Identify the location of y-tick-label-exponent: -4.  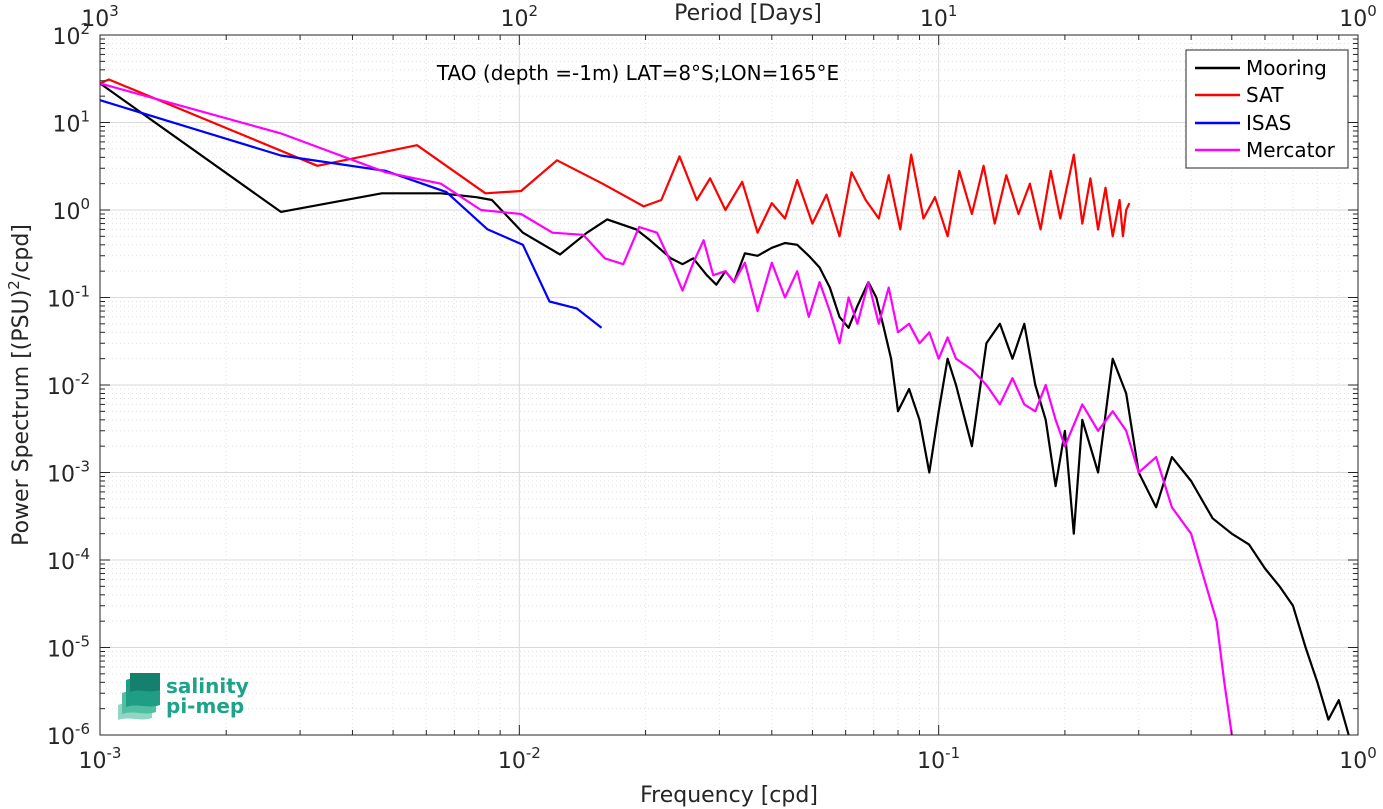
(82, 554).